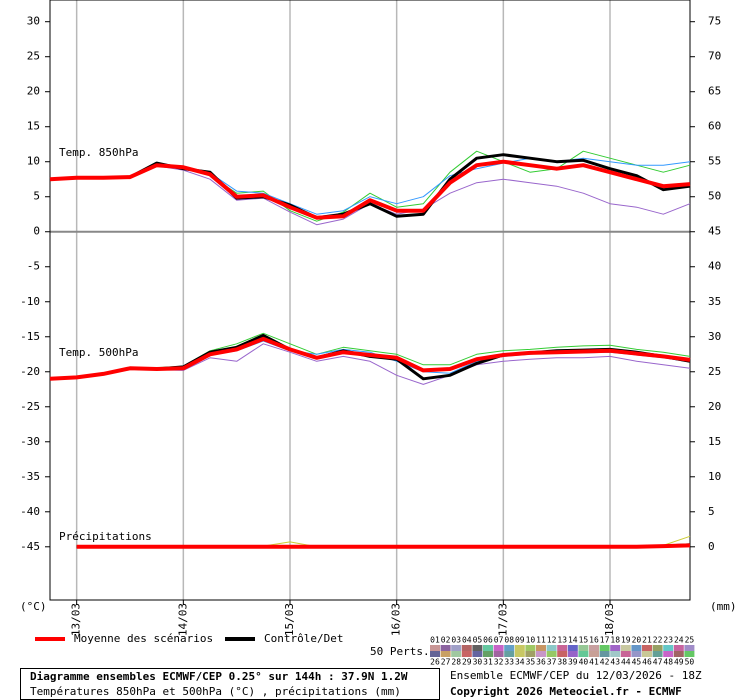 This screenshot has width=740, height=700. Describe the element at coordinates (714, 301) in the screenshot. I see `y2-tick-label: 35` at that location.